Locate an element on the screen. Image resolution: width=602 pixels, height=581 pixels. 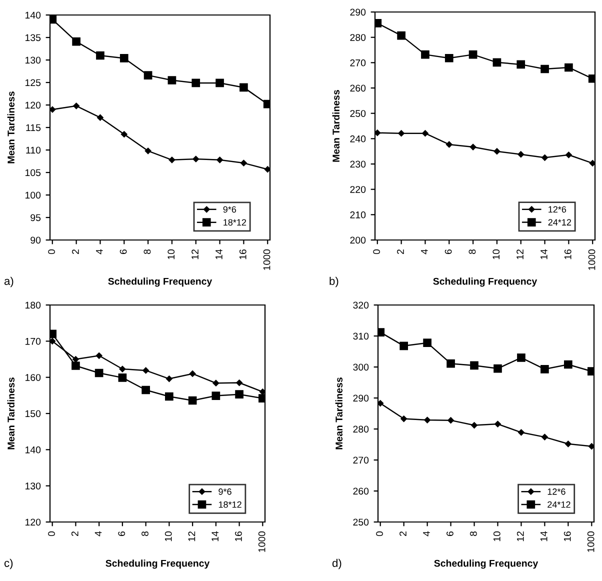
y-tick-label: 130 is located at coordinates (33, 486).